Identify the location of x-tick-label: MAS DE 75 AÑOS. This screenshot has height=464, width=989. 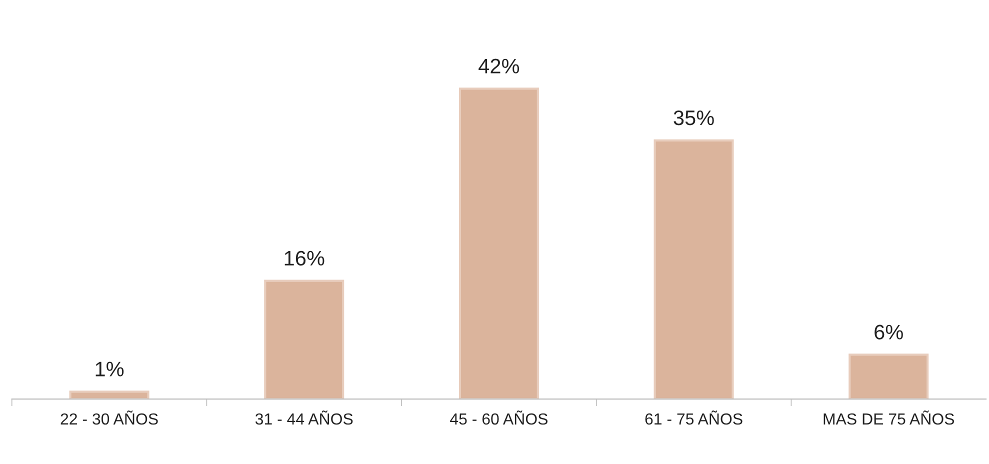
(889, 417).